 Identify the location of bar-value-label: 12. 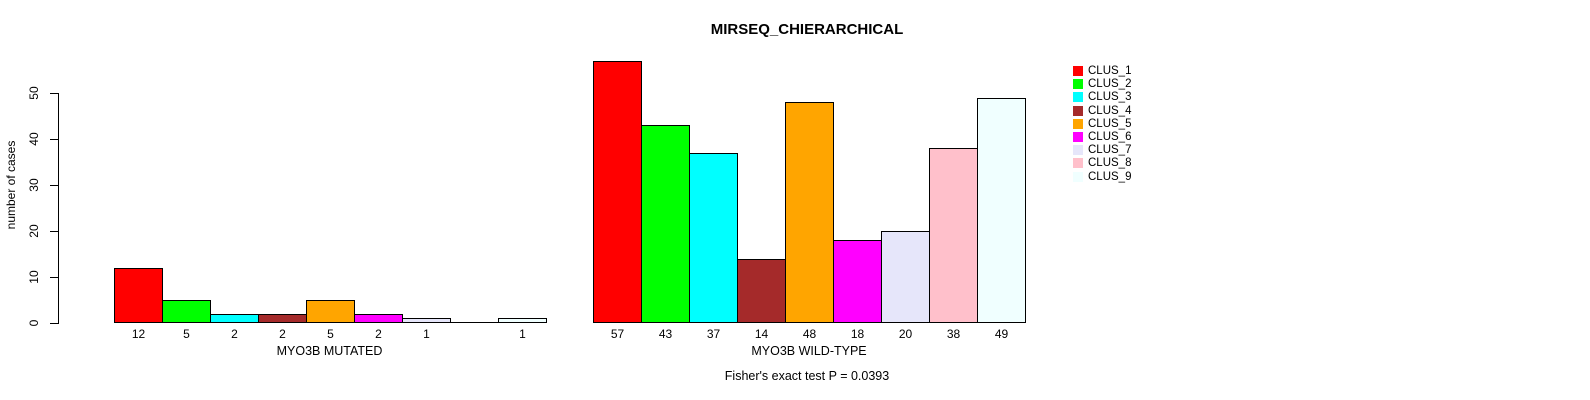
(138, 334).